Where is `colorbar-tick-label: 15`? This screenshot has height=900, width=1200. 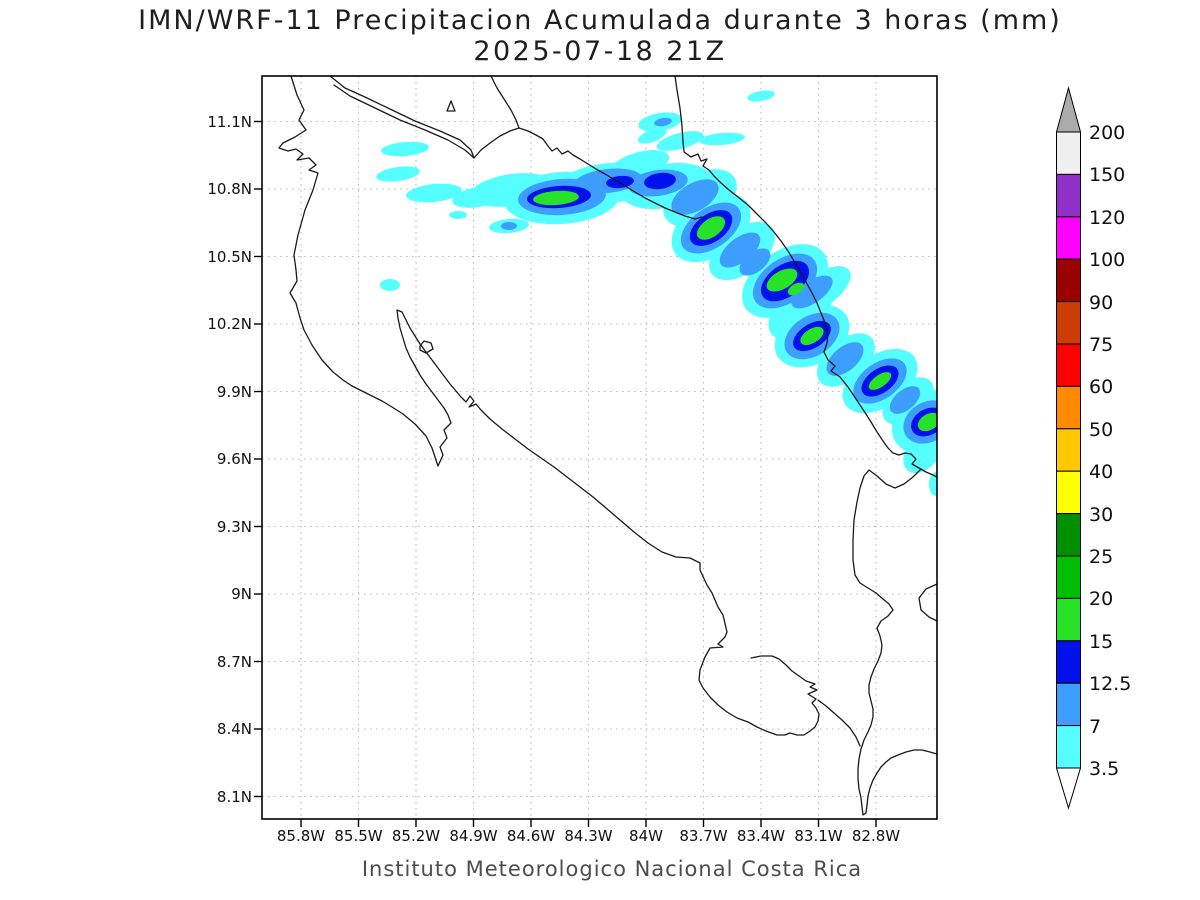 colorbar-tick-label: 15 is located at coordinates (1101, 641).